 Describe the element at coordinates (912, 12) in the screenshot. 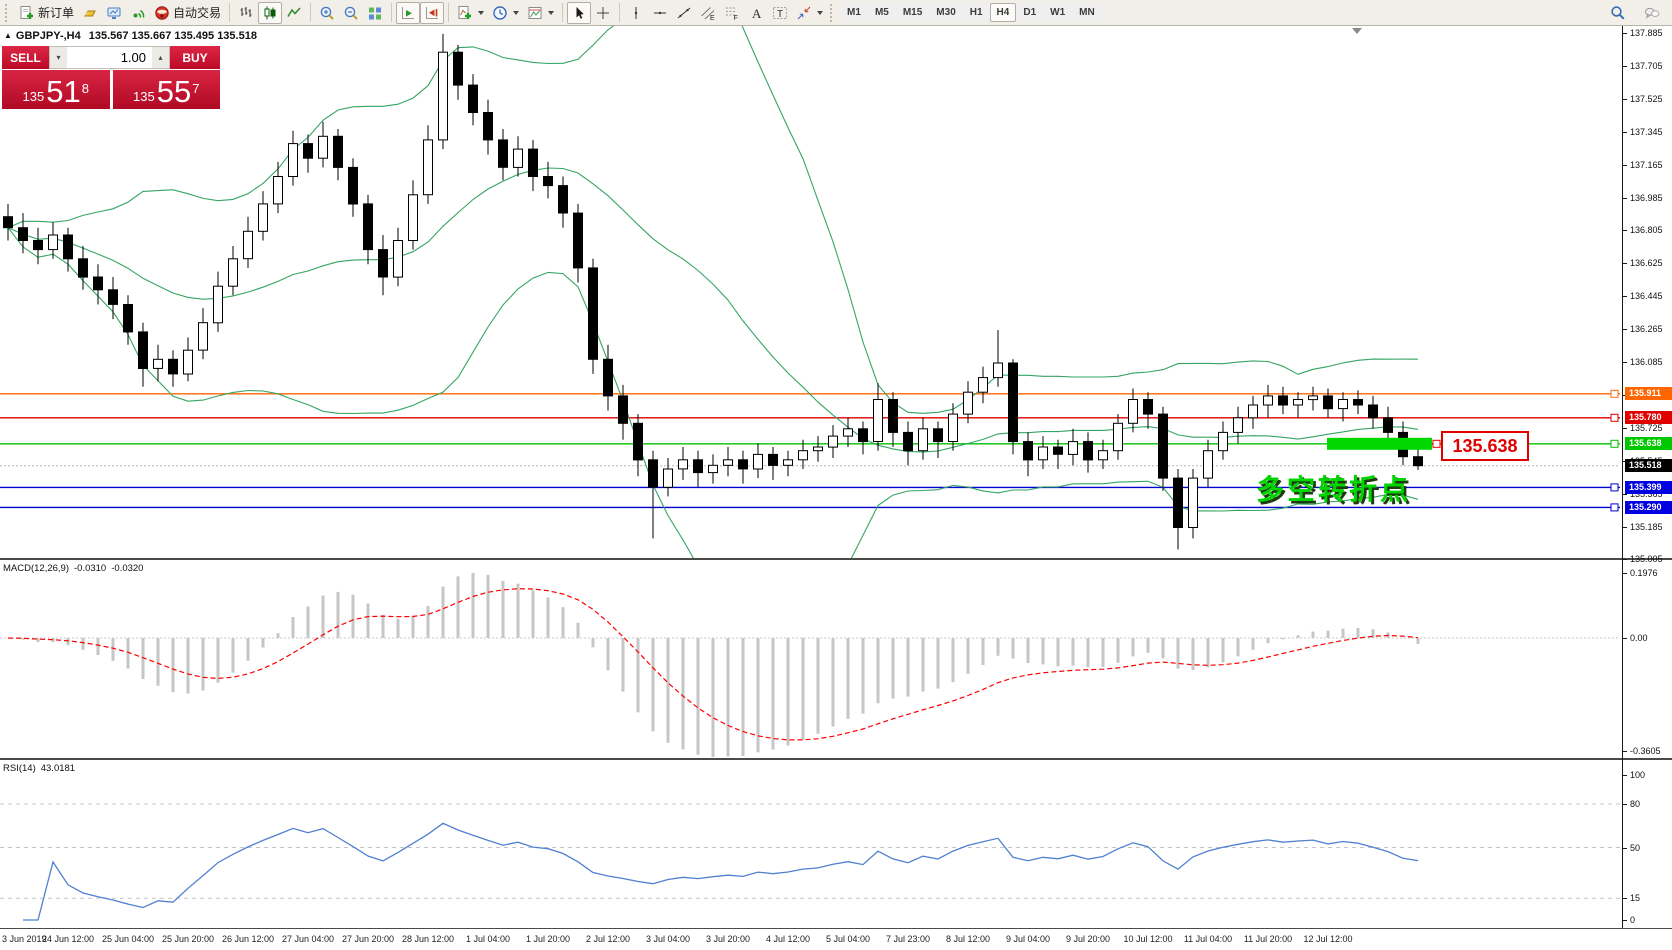

I see `timeframe-m15-button: M15` at that location.